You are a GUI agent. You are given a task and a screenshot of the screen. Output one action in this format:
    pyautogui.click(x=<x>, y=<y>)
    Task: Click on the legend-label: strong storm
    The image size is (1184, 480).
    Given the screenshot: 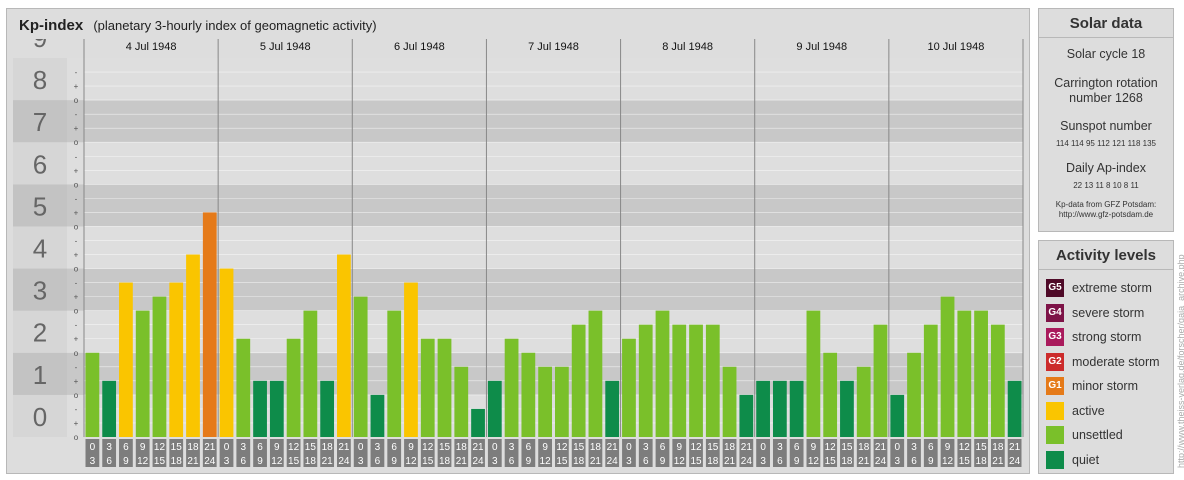 What is the action you would take?
    pyautogui.click(x=1107, y=337)
    